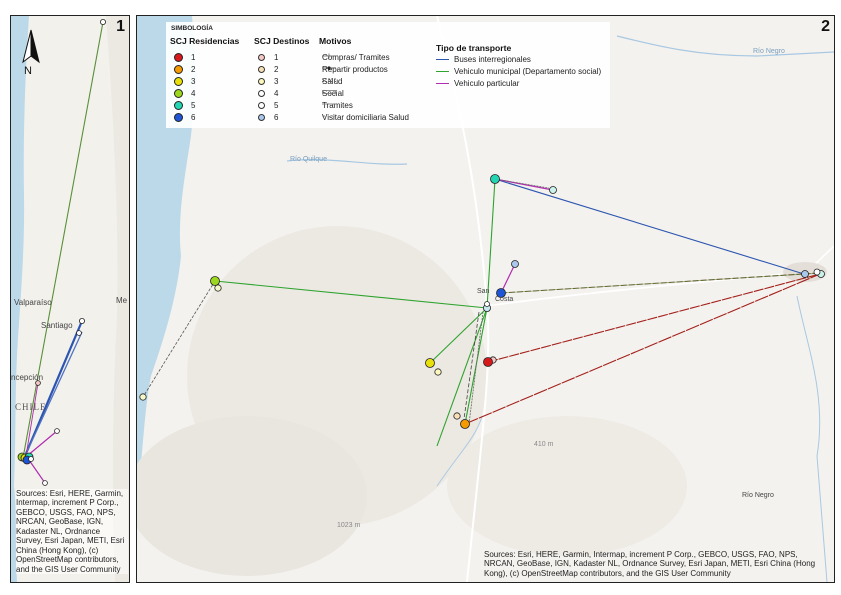 This screenshot has height=595, width=841. What do you see at coordinates (268, 70) in the screenshot?
I see `legend-destino-2: 2` at bounding box center [268, 70].